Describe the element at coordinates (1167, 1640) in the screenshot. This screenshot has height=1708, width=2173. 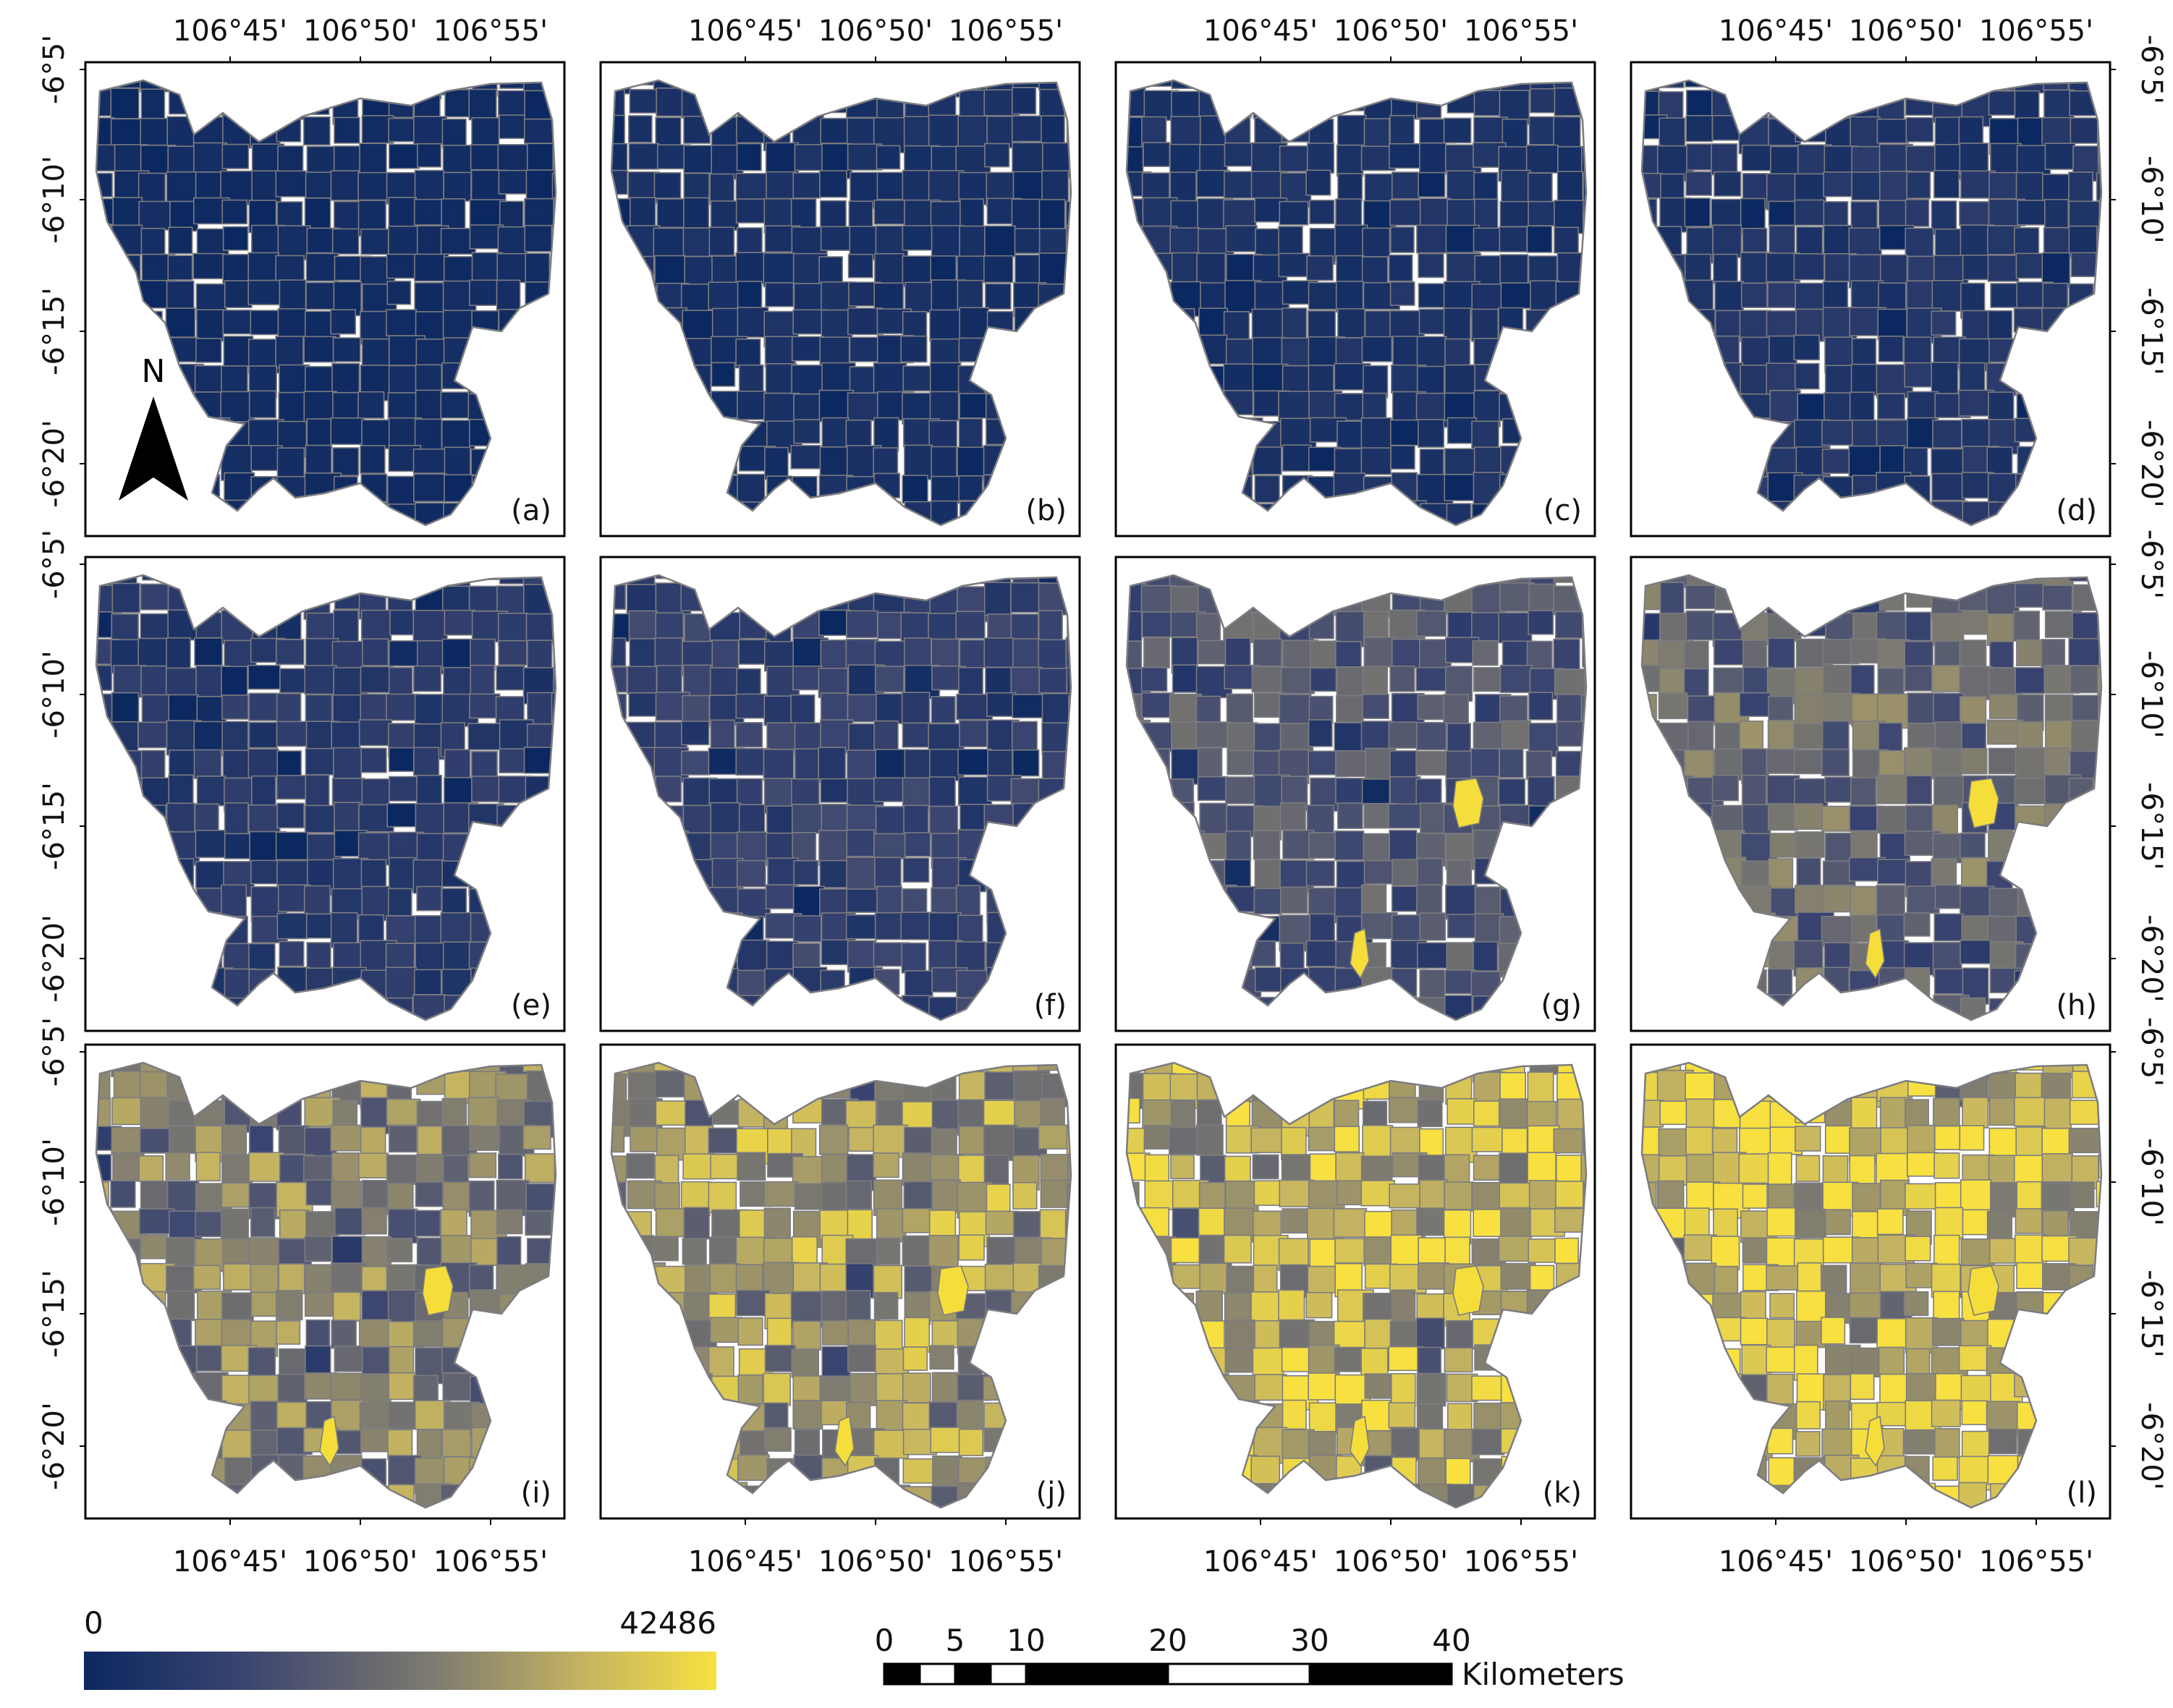
I see `scale-tick-label: 20` at that location.